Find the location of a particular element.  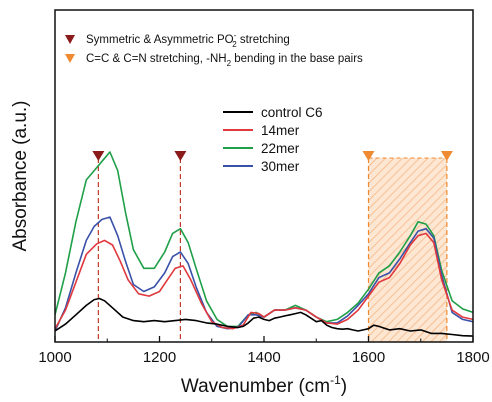

series-line-control-c6 is located at coordinates (264, 317).